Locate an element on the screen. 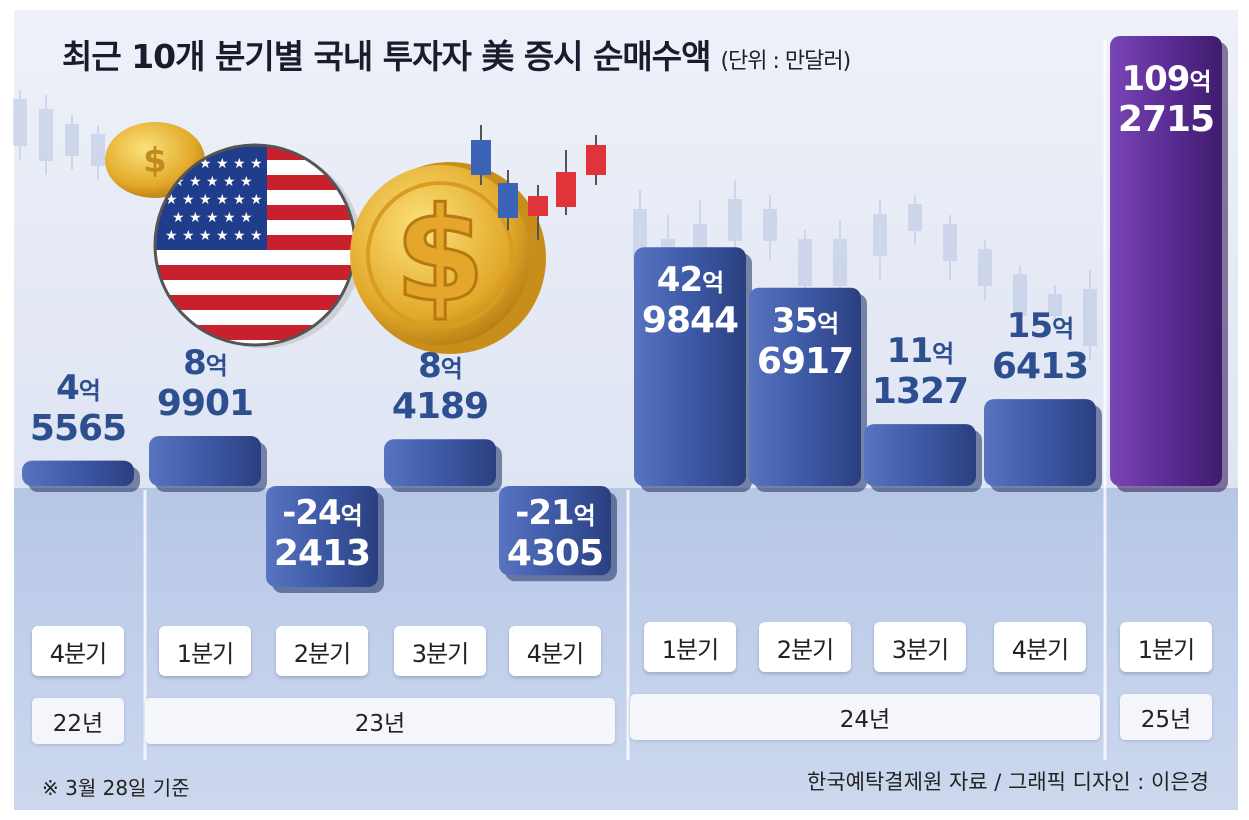 The image size is (1249, 820). value-label: 11억 1327 is located at coordinates (920, 371).